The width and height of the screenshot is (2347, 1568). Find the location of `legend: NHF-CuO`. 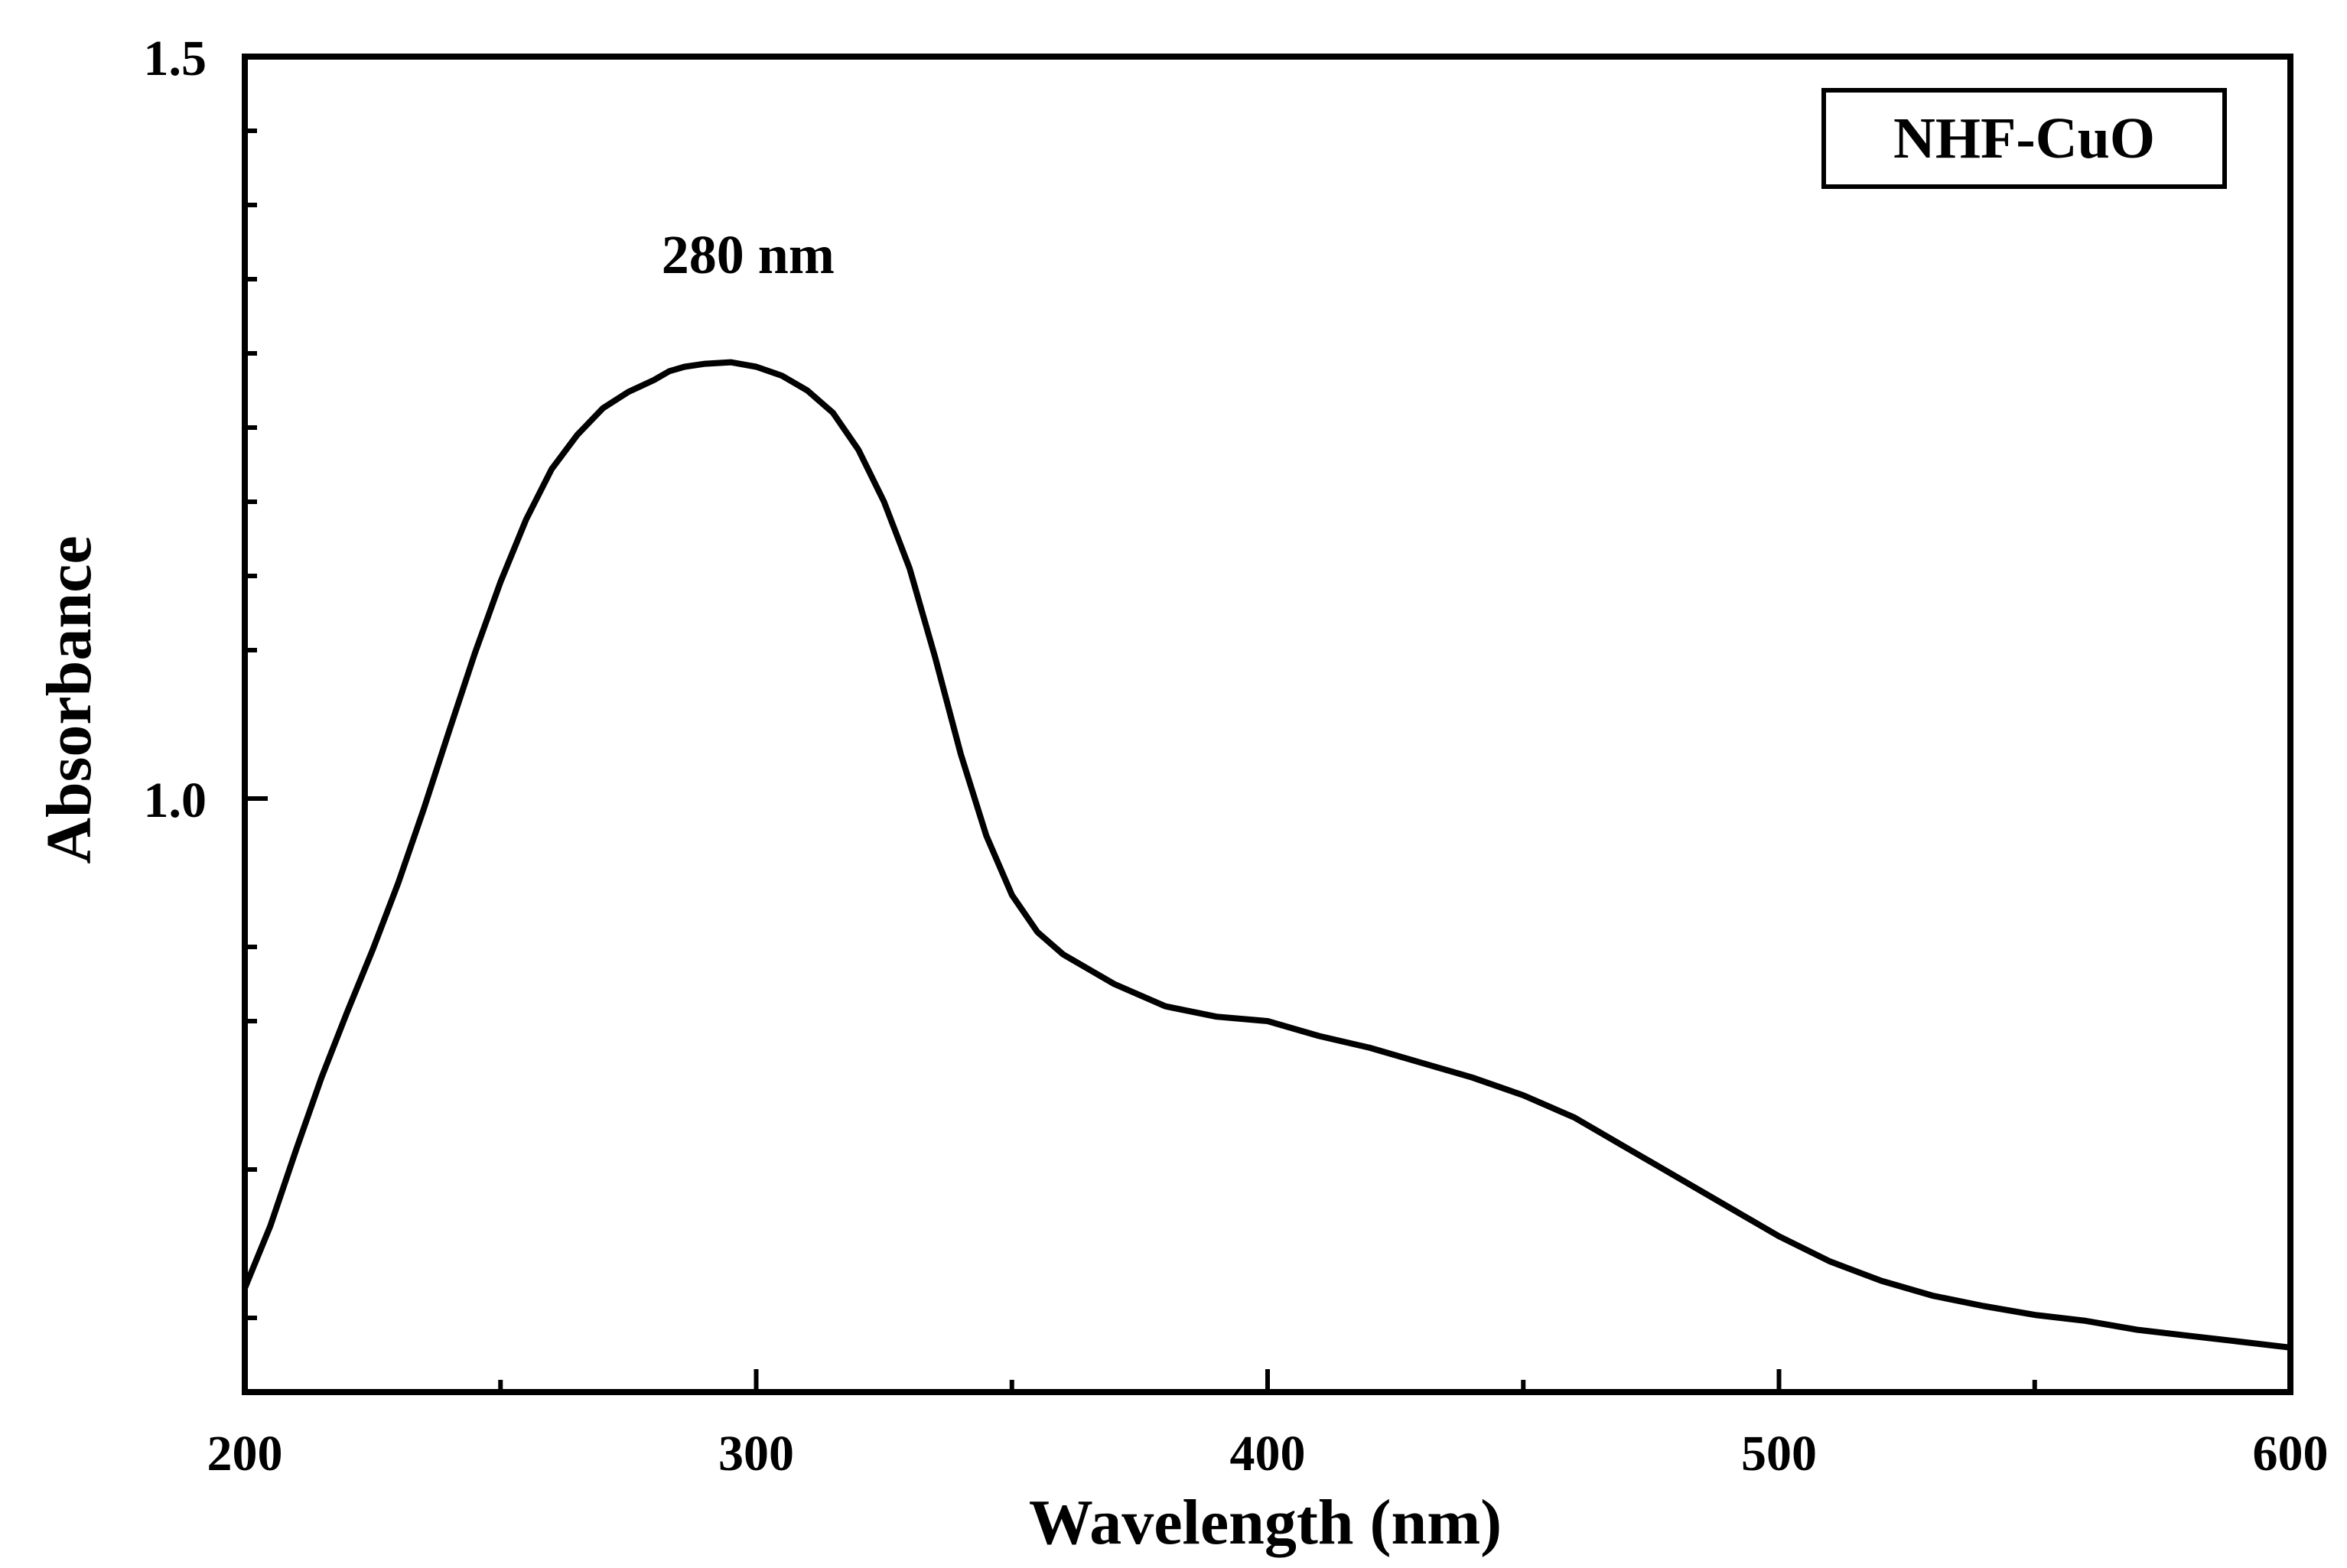

legend: NHF-CuO is located at coordinates (2024, 139).